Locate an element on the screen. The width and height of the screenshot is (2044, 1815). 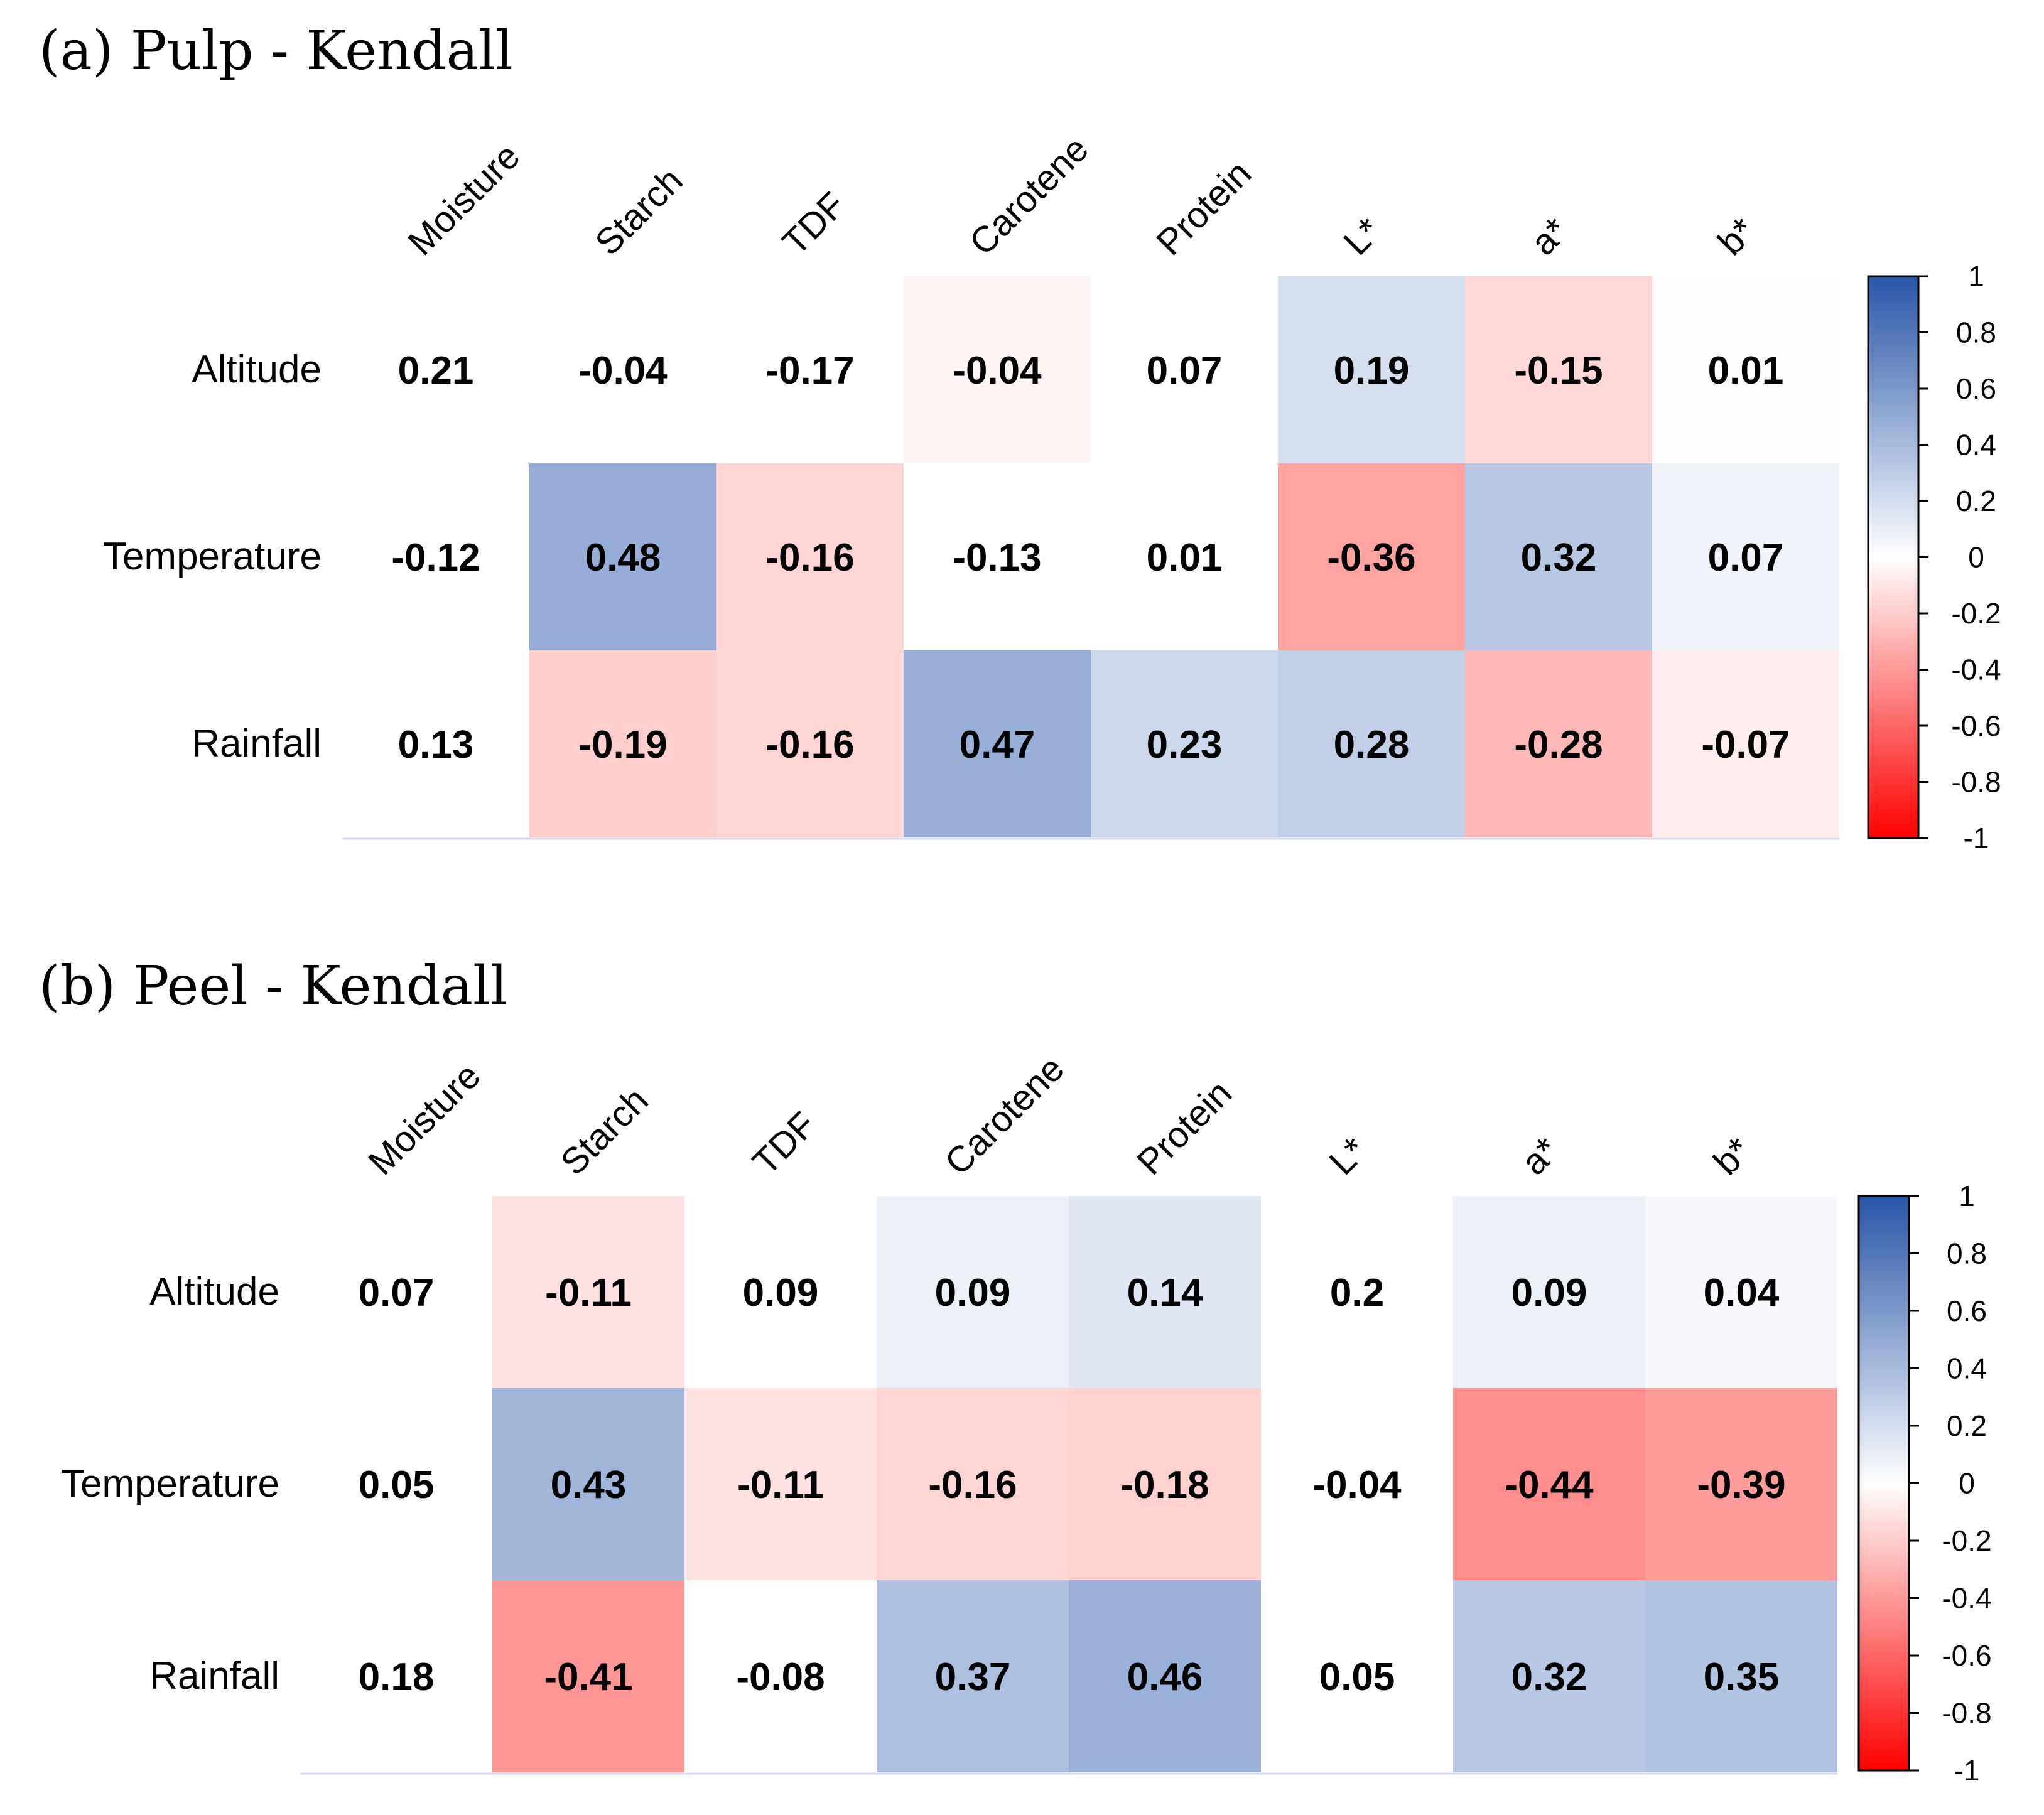
panel-title: (b) Peel - Kendall is located at coordinates (273, 986).